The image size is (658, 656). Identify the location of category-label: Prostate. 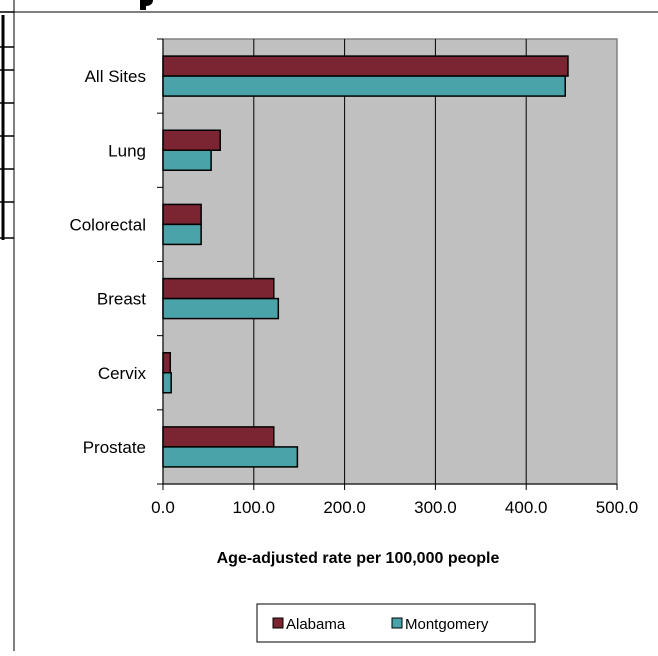
(114, 447).